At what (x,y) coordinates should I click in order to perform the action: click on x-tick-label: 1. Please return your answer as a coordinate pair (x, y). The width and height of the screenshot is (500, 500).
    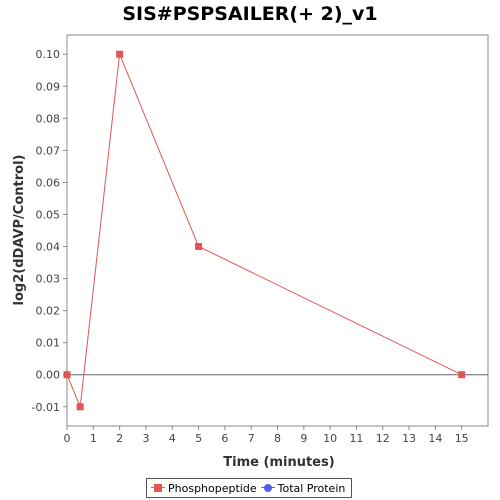
    Looking at the image, I should click on (93, 438).